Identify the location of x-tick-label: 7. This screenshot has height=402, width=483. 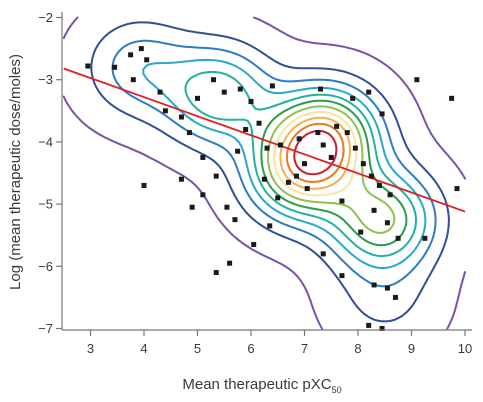
(304, 348).